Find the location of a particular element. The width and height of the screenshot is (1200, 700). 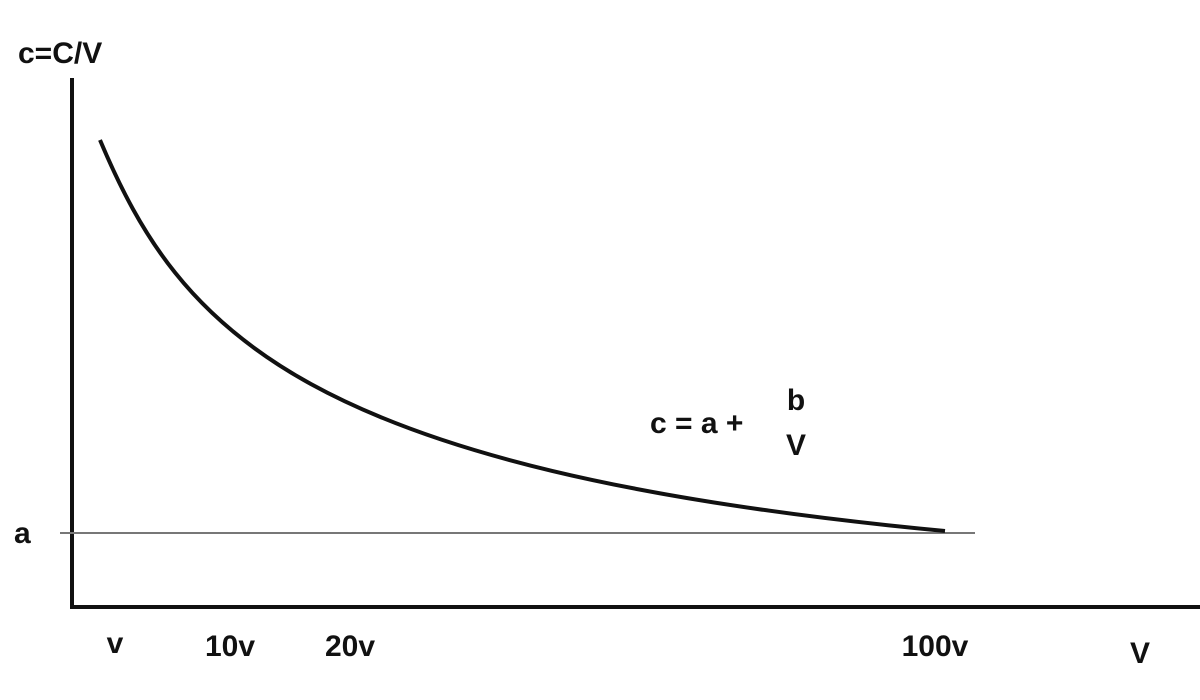

x-tick-label: 100v is located at coordinates (935, 646).